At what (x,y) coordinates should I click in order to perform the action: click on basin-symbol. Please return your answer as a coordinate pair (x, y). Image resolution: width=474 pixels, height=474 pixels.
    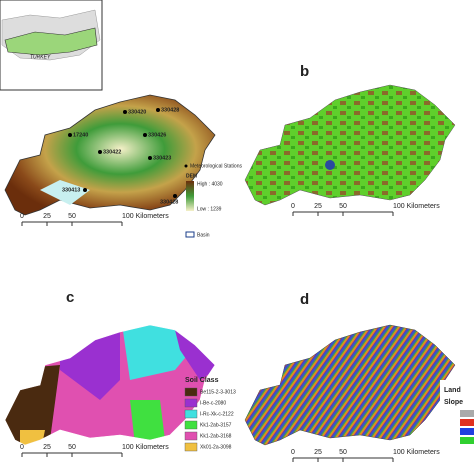
    Looking at the image, I should click on (190, 234).